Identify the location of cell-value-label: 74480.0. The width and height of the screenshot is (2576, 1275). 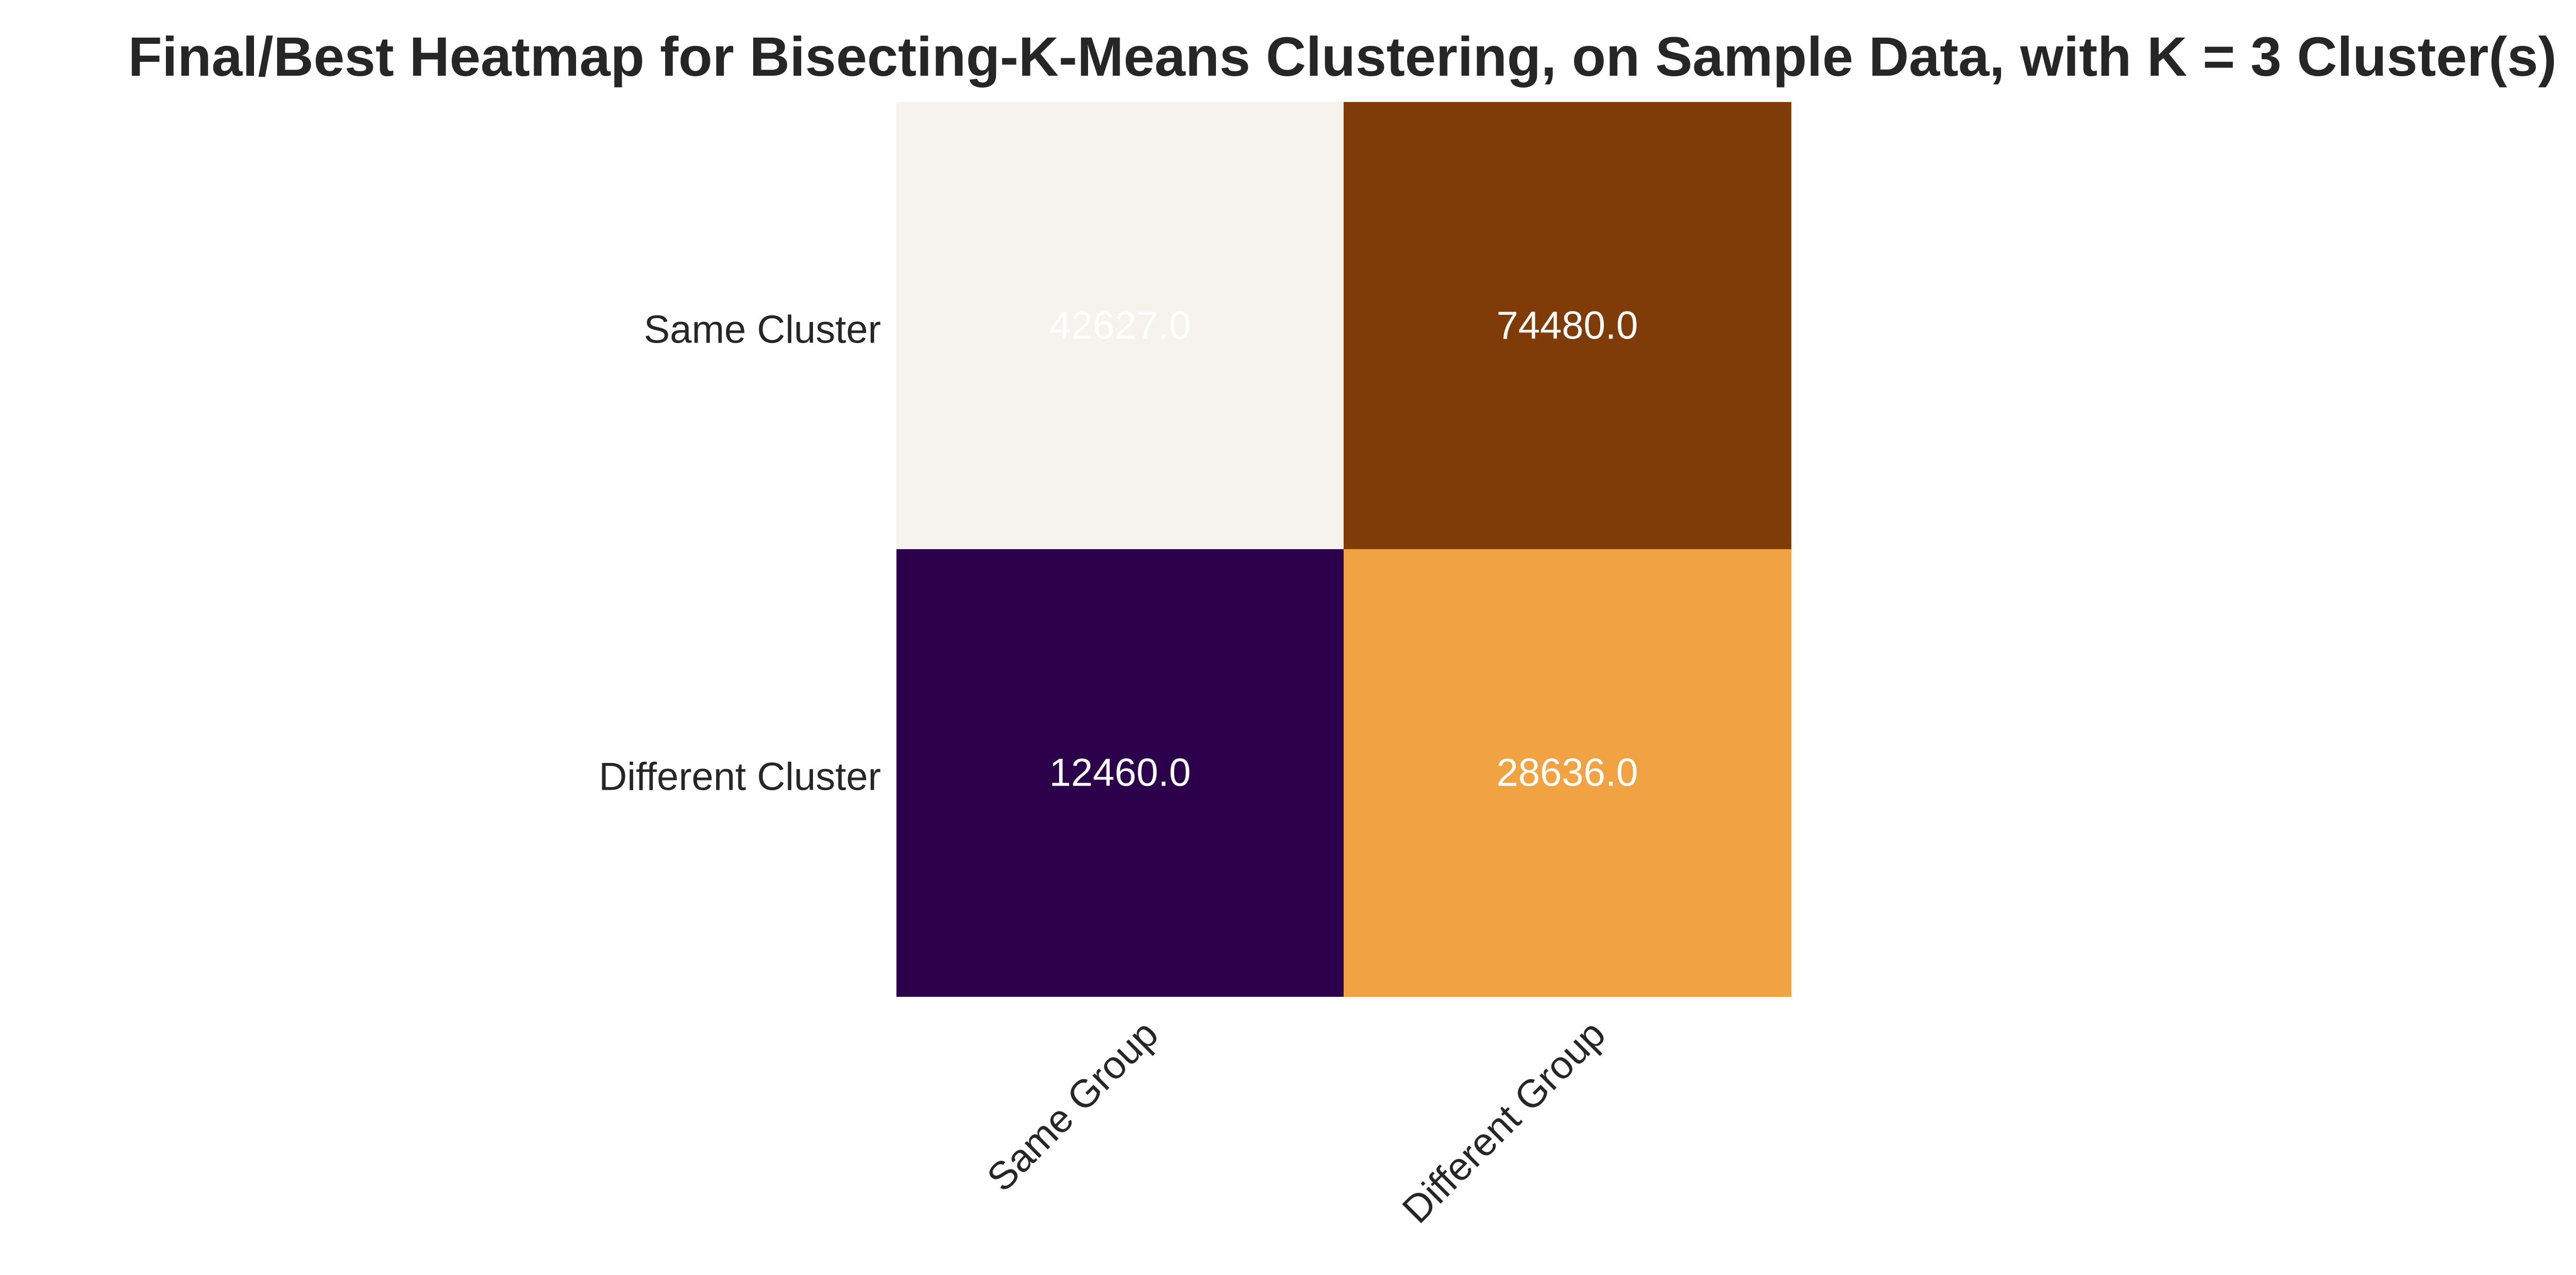
(1567, 326).